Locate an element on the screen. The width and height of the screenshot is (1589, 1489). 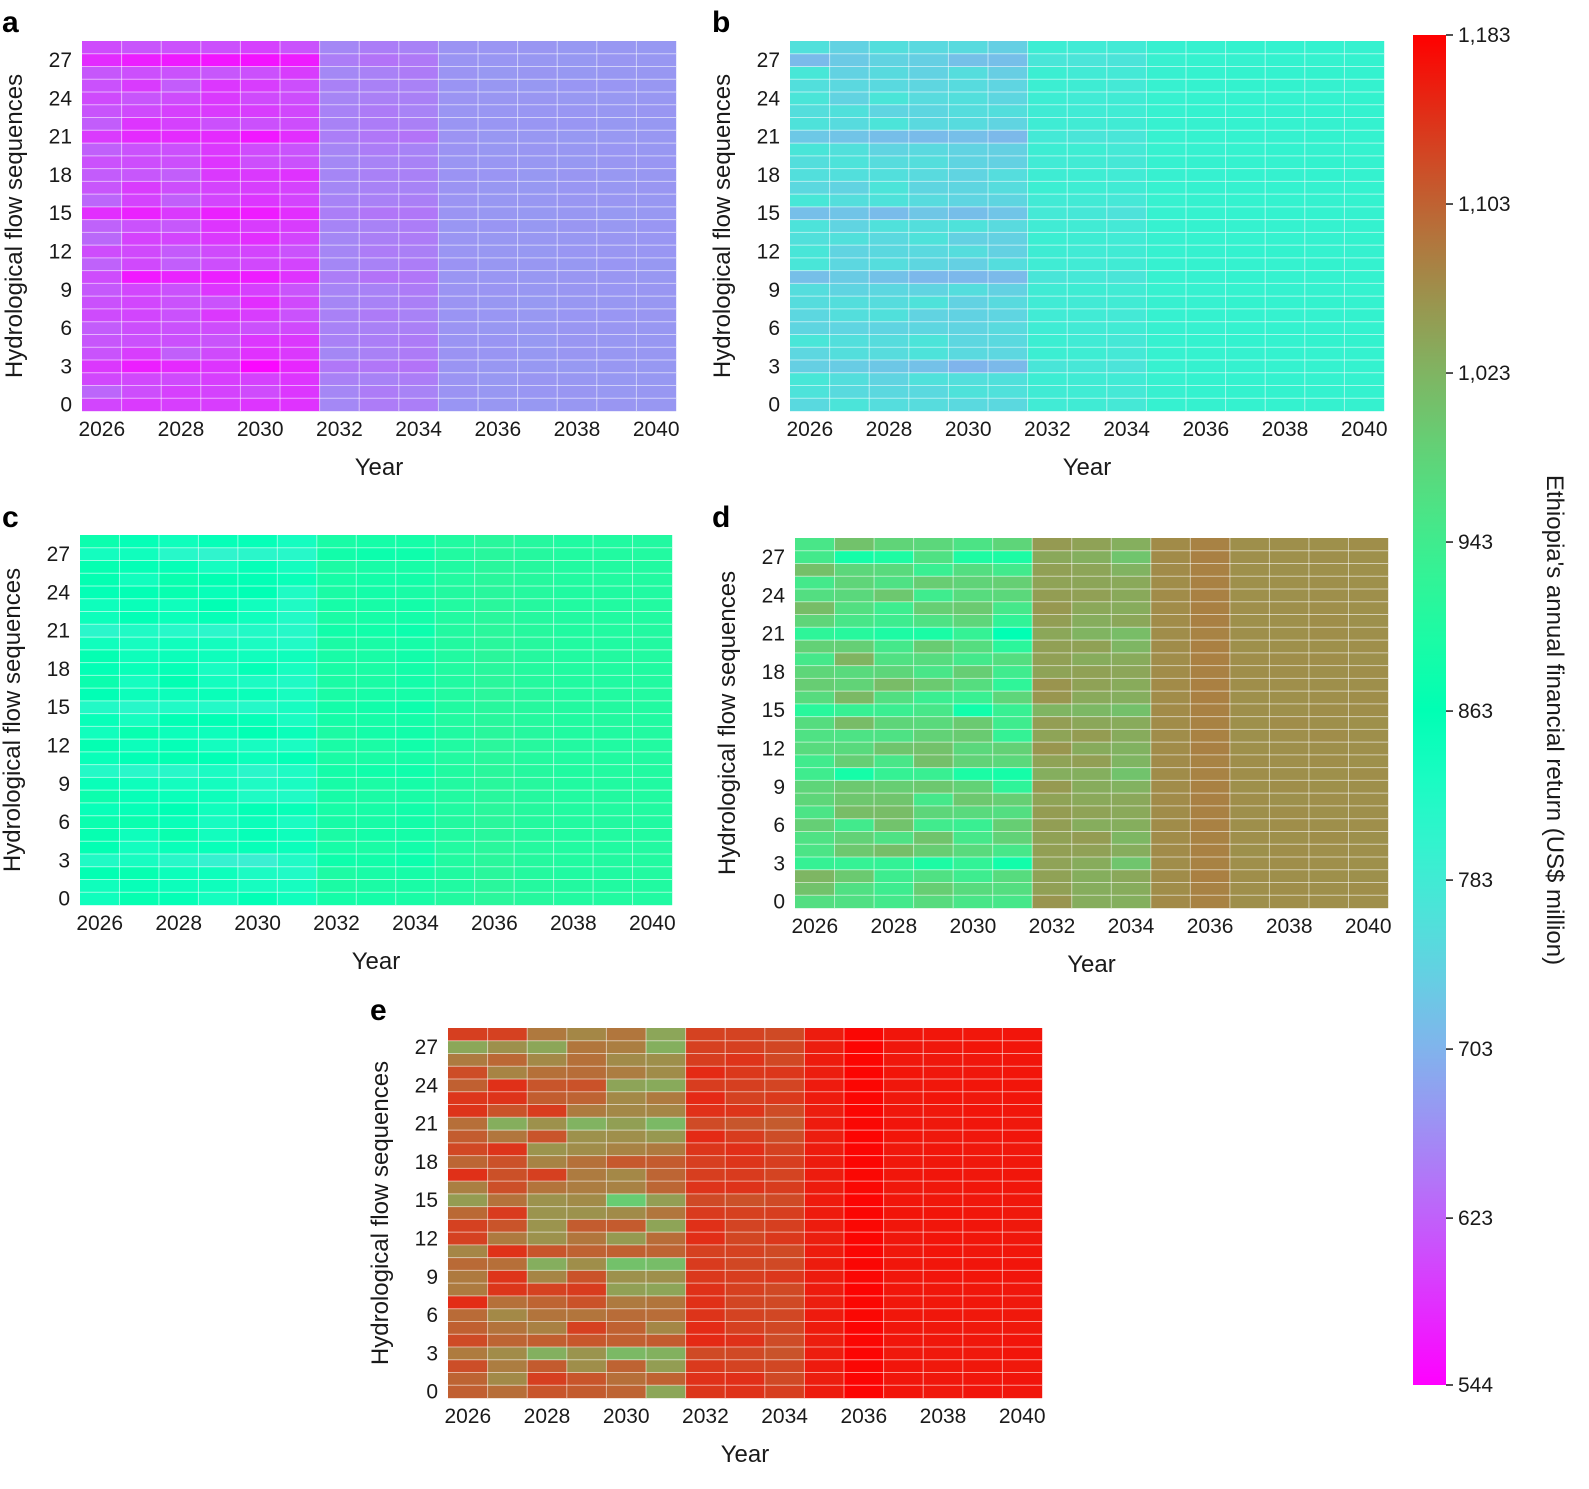
x-tick-label: 2028 is located at coordinates (547, 1416).